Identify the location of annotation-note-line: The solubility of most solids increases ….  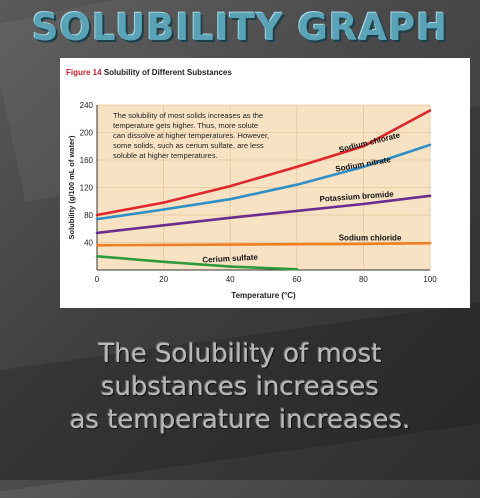
(188, 115).